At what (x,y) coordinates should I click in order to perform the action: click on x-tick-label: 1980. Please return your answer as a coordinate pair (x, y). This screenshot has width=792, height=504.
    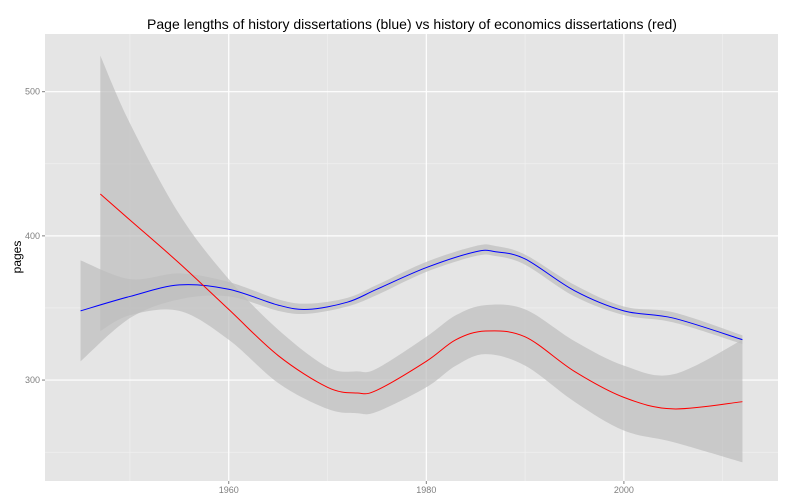
    Looking at the image, I should click on (426, 490).